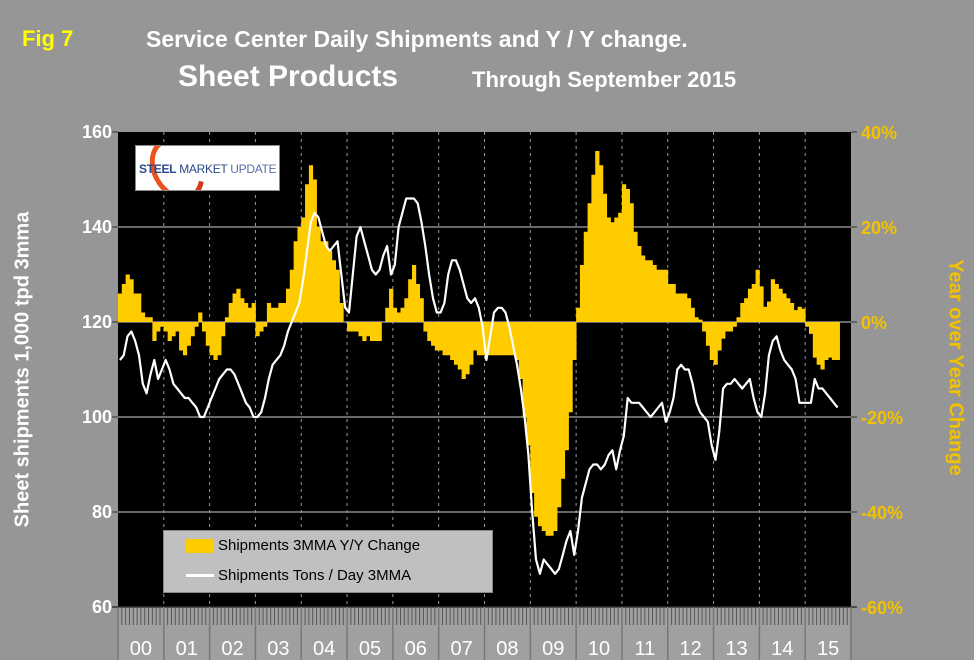 The image size is (974, 660). What do you see at coordinates (736, 649) in the screenshot?
I see `x-tick-label: 13` at bounding box center [736, 649].